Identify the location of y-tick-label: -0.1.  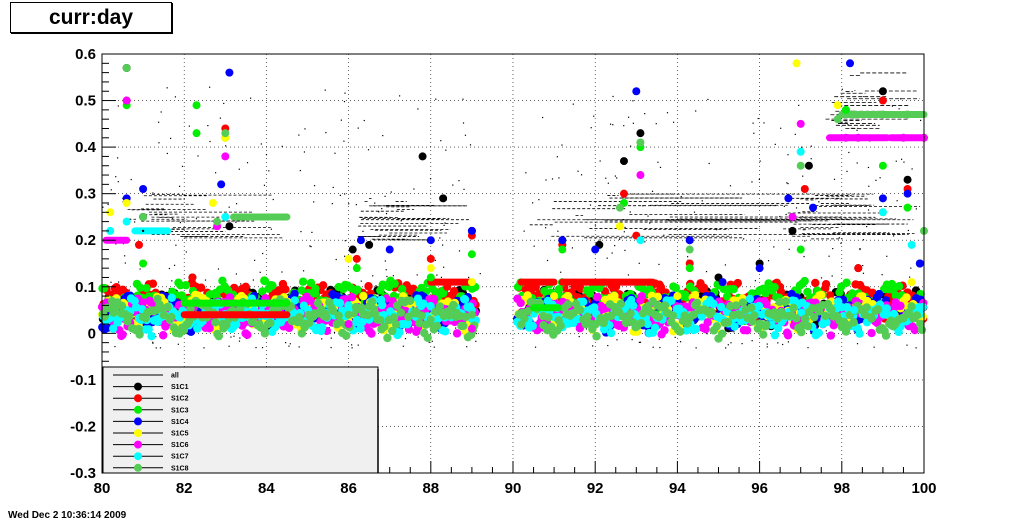
(83, 380).